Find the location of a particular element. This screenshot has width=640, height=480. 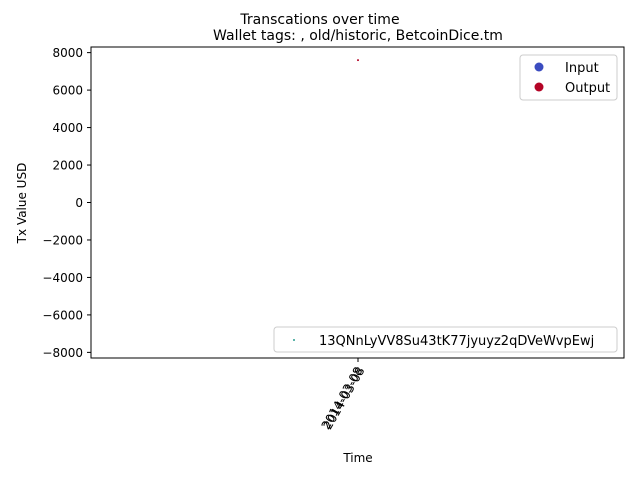

y-axis-label: Tx Value USD is located at coordinates (22, 204).